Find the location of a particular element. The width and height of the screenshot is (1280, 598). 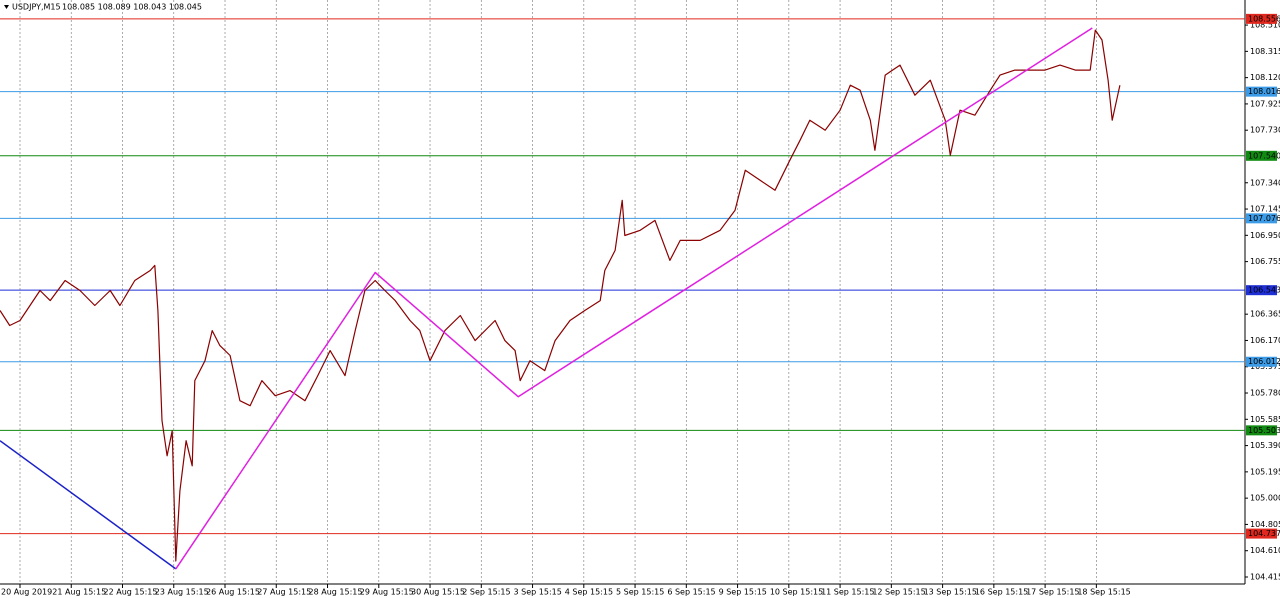

y-tick-label: 106.950 is located at coordinates (1265, 235).